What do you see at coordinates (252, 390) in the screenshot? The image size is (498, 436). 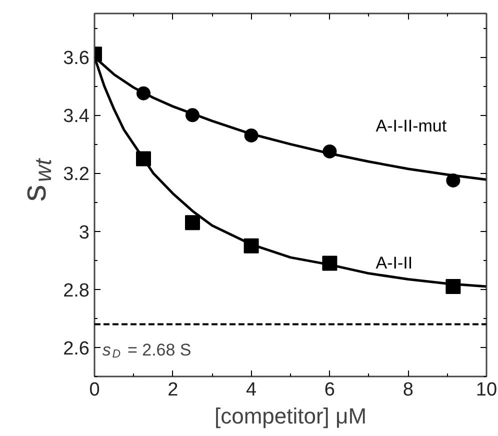 I see `x-tick-label: 4` at bounding box center [252, 390].